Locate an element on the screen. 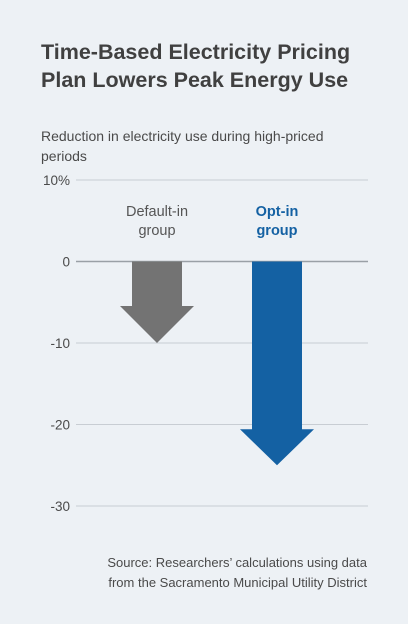 Image resolution: width=408 pixels, height=624 pixels. y-tick-label: -30 is located at coordinates (60, 506).